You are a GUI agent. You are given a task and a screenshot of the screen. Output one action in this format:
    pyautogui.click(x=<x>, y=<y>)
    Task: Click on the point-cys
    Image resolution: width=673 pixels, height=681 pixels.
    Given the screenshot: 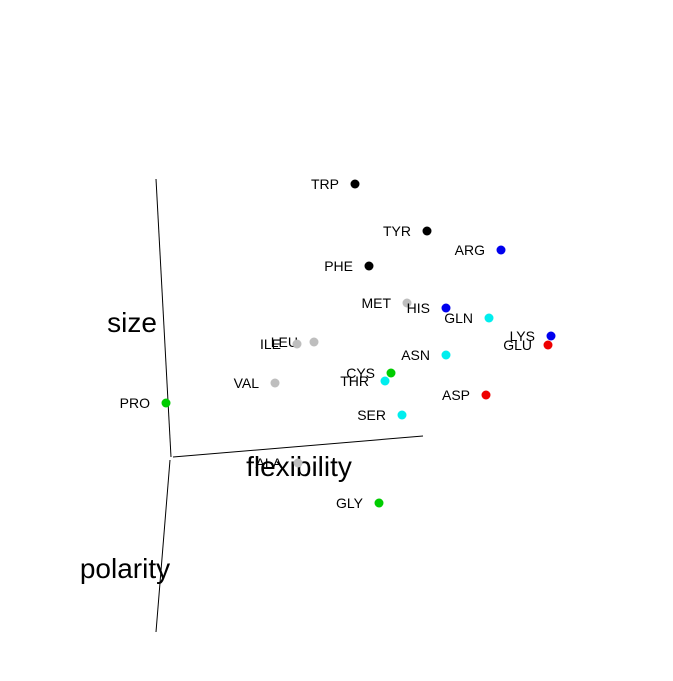 What is the action you would take?
    pyautogui.click(x=391, y=373)
    